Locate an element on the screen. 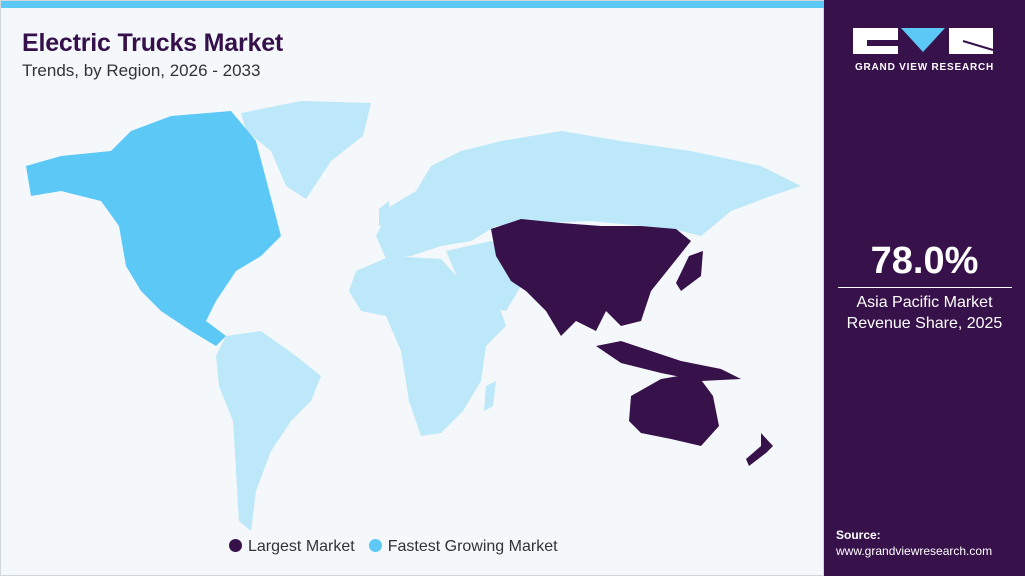 The height and width of the screenshot is (577, 1025). greenland is located at coordinates (306, 150).